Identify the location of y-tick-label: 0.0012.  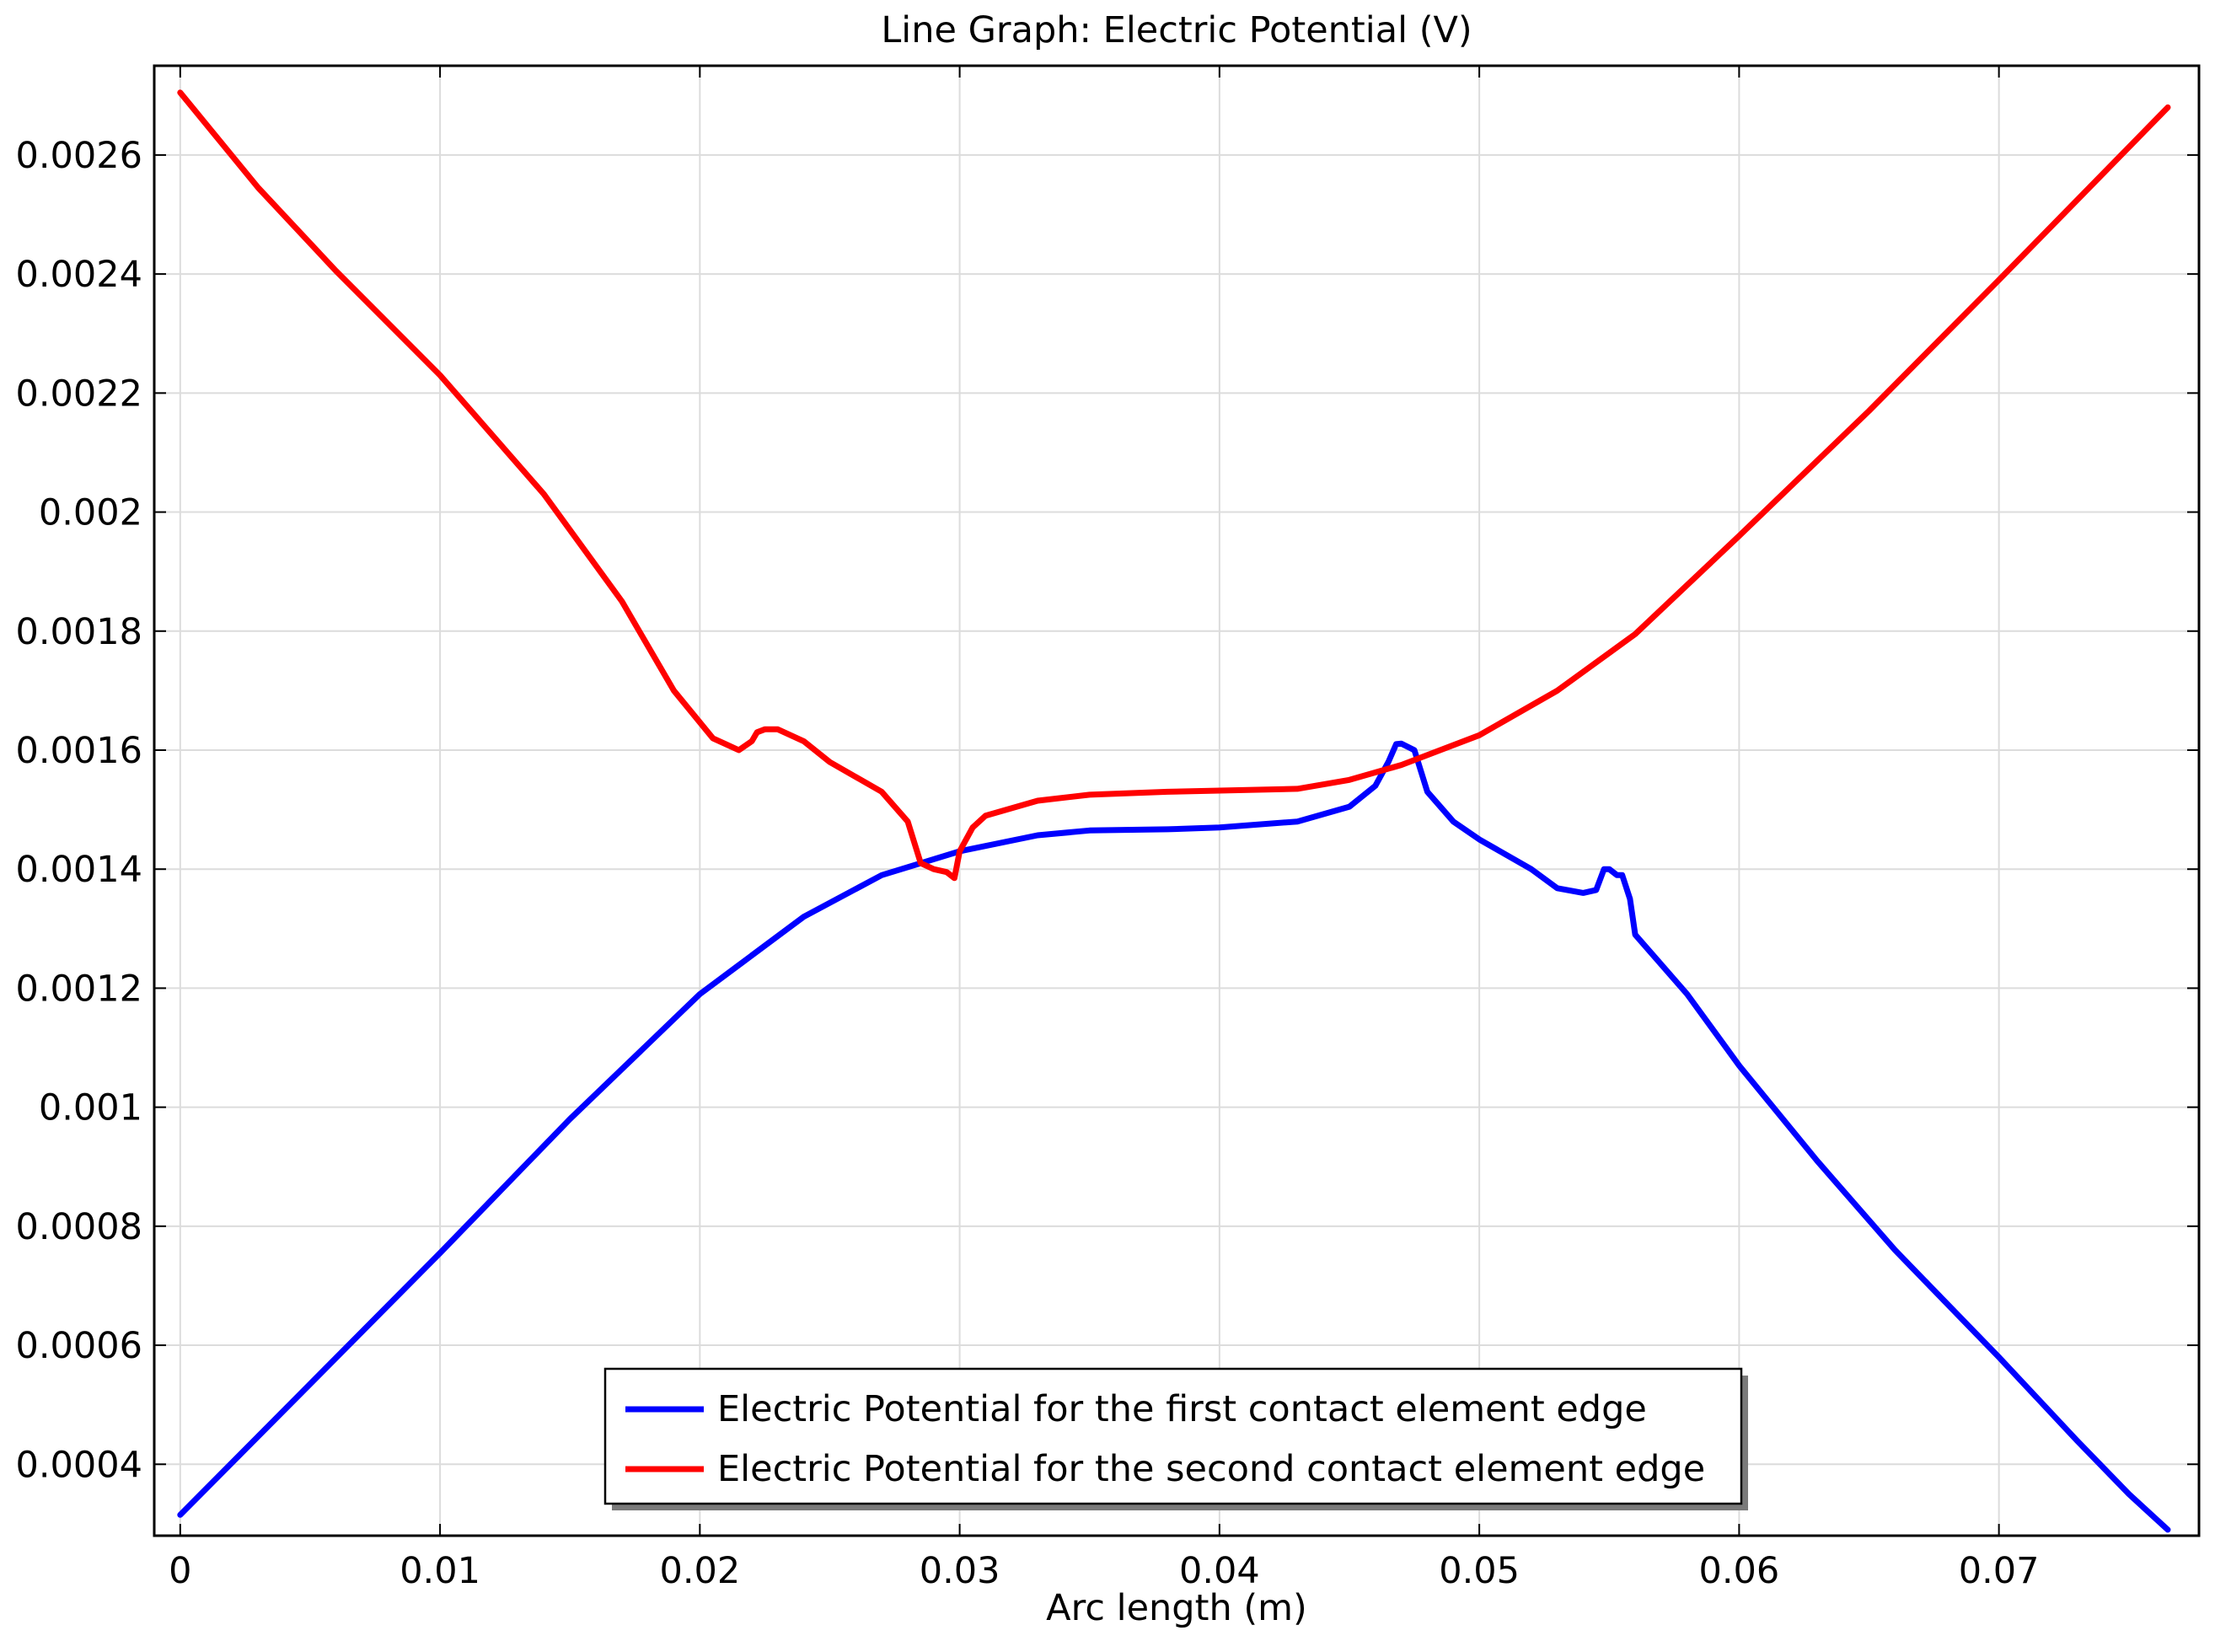
(79, 989).